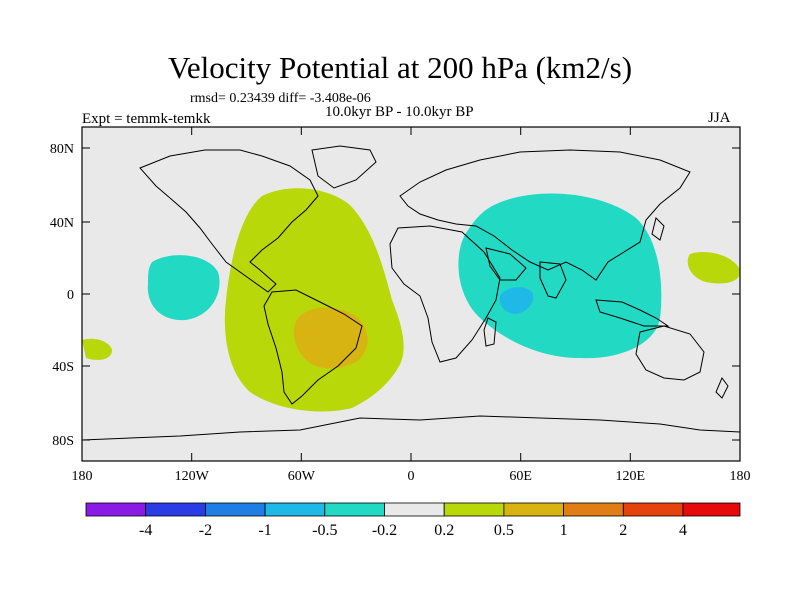 The width and height of the screenshot is (800, 600). I want to click on colorbar-label: -2, so click(205, 530).